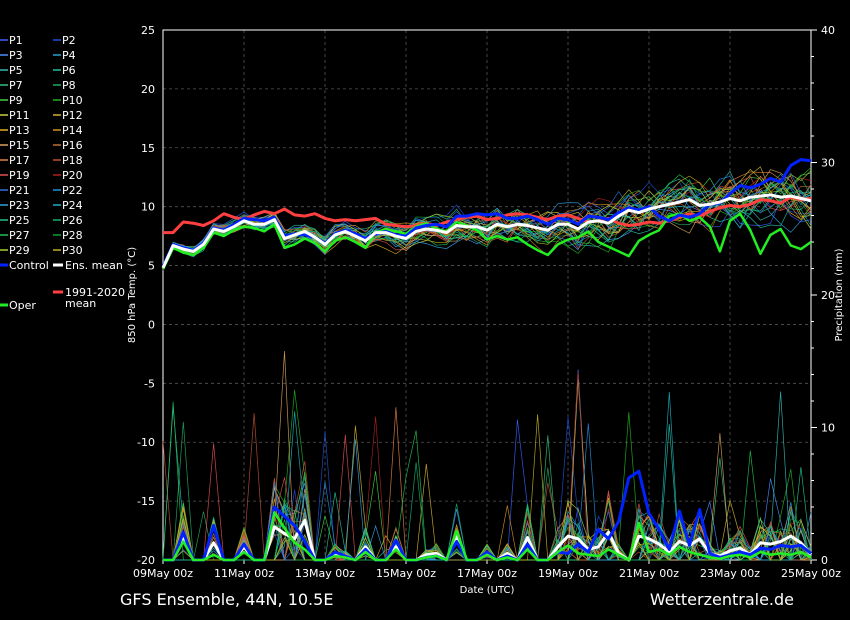  I want to click on y-axis-left-label: 850 hPa Temp. (°C), so click(132, 295).